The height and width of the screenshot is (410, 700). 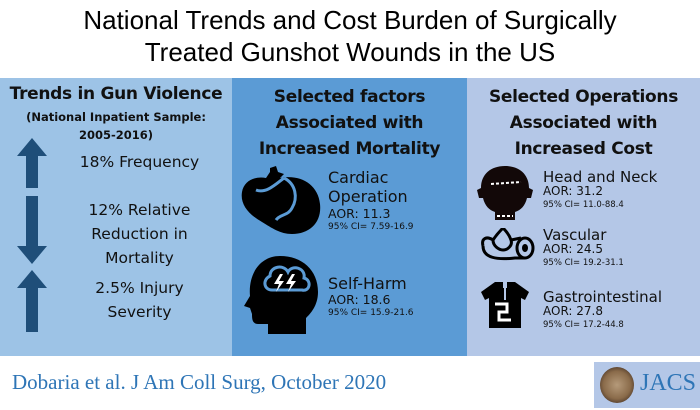 I want to click on intestine-icon, so click(x=505, y=305).